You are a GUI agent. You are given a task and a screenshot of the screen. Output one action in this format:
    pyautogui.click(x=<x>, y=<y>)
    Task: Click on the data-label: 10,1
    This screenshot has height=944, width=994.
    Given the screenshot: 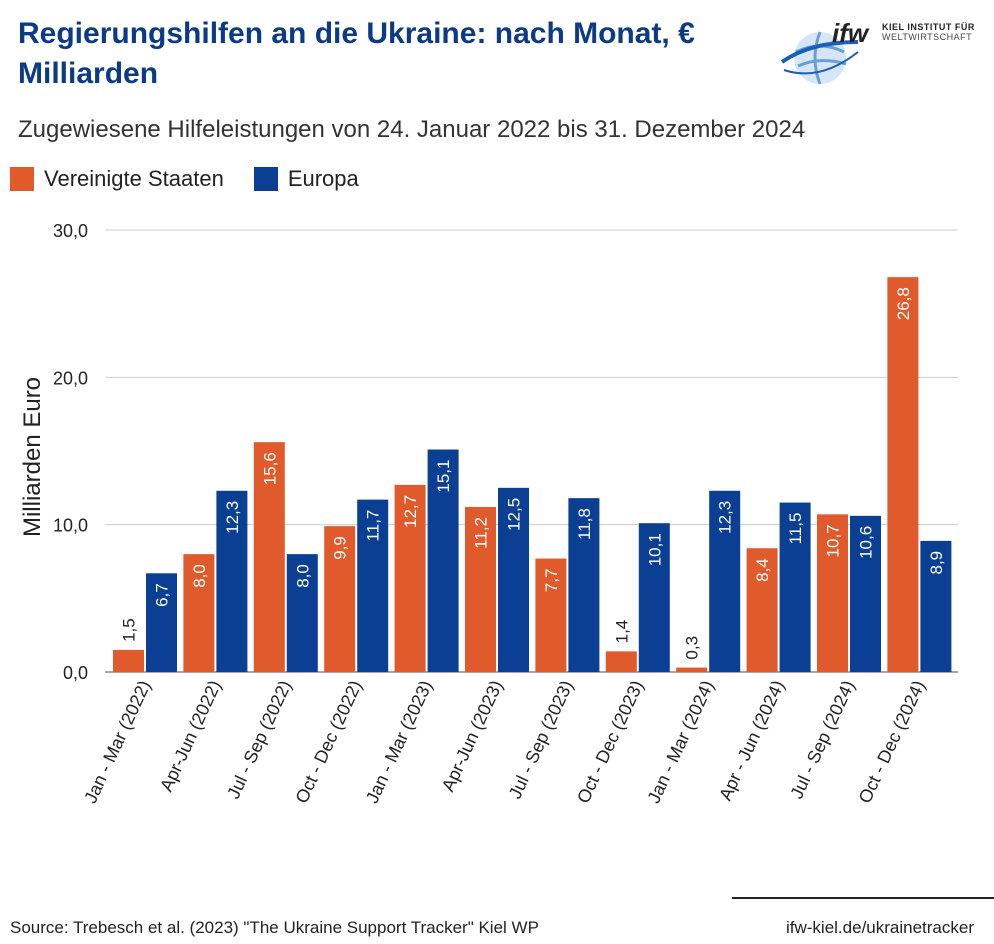 What is the action you would take?
    pyautogui.click(x=654, y=549)
    